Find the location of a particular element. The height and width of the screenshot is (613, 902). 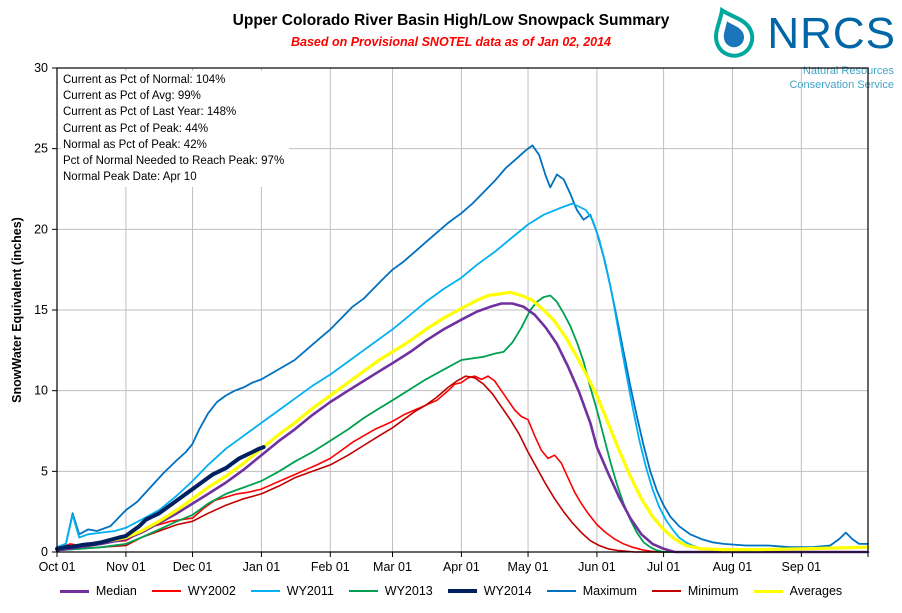

legend-swatch-wy2002 is located at coordinates (166, 591).